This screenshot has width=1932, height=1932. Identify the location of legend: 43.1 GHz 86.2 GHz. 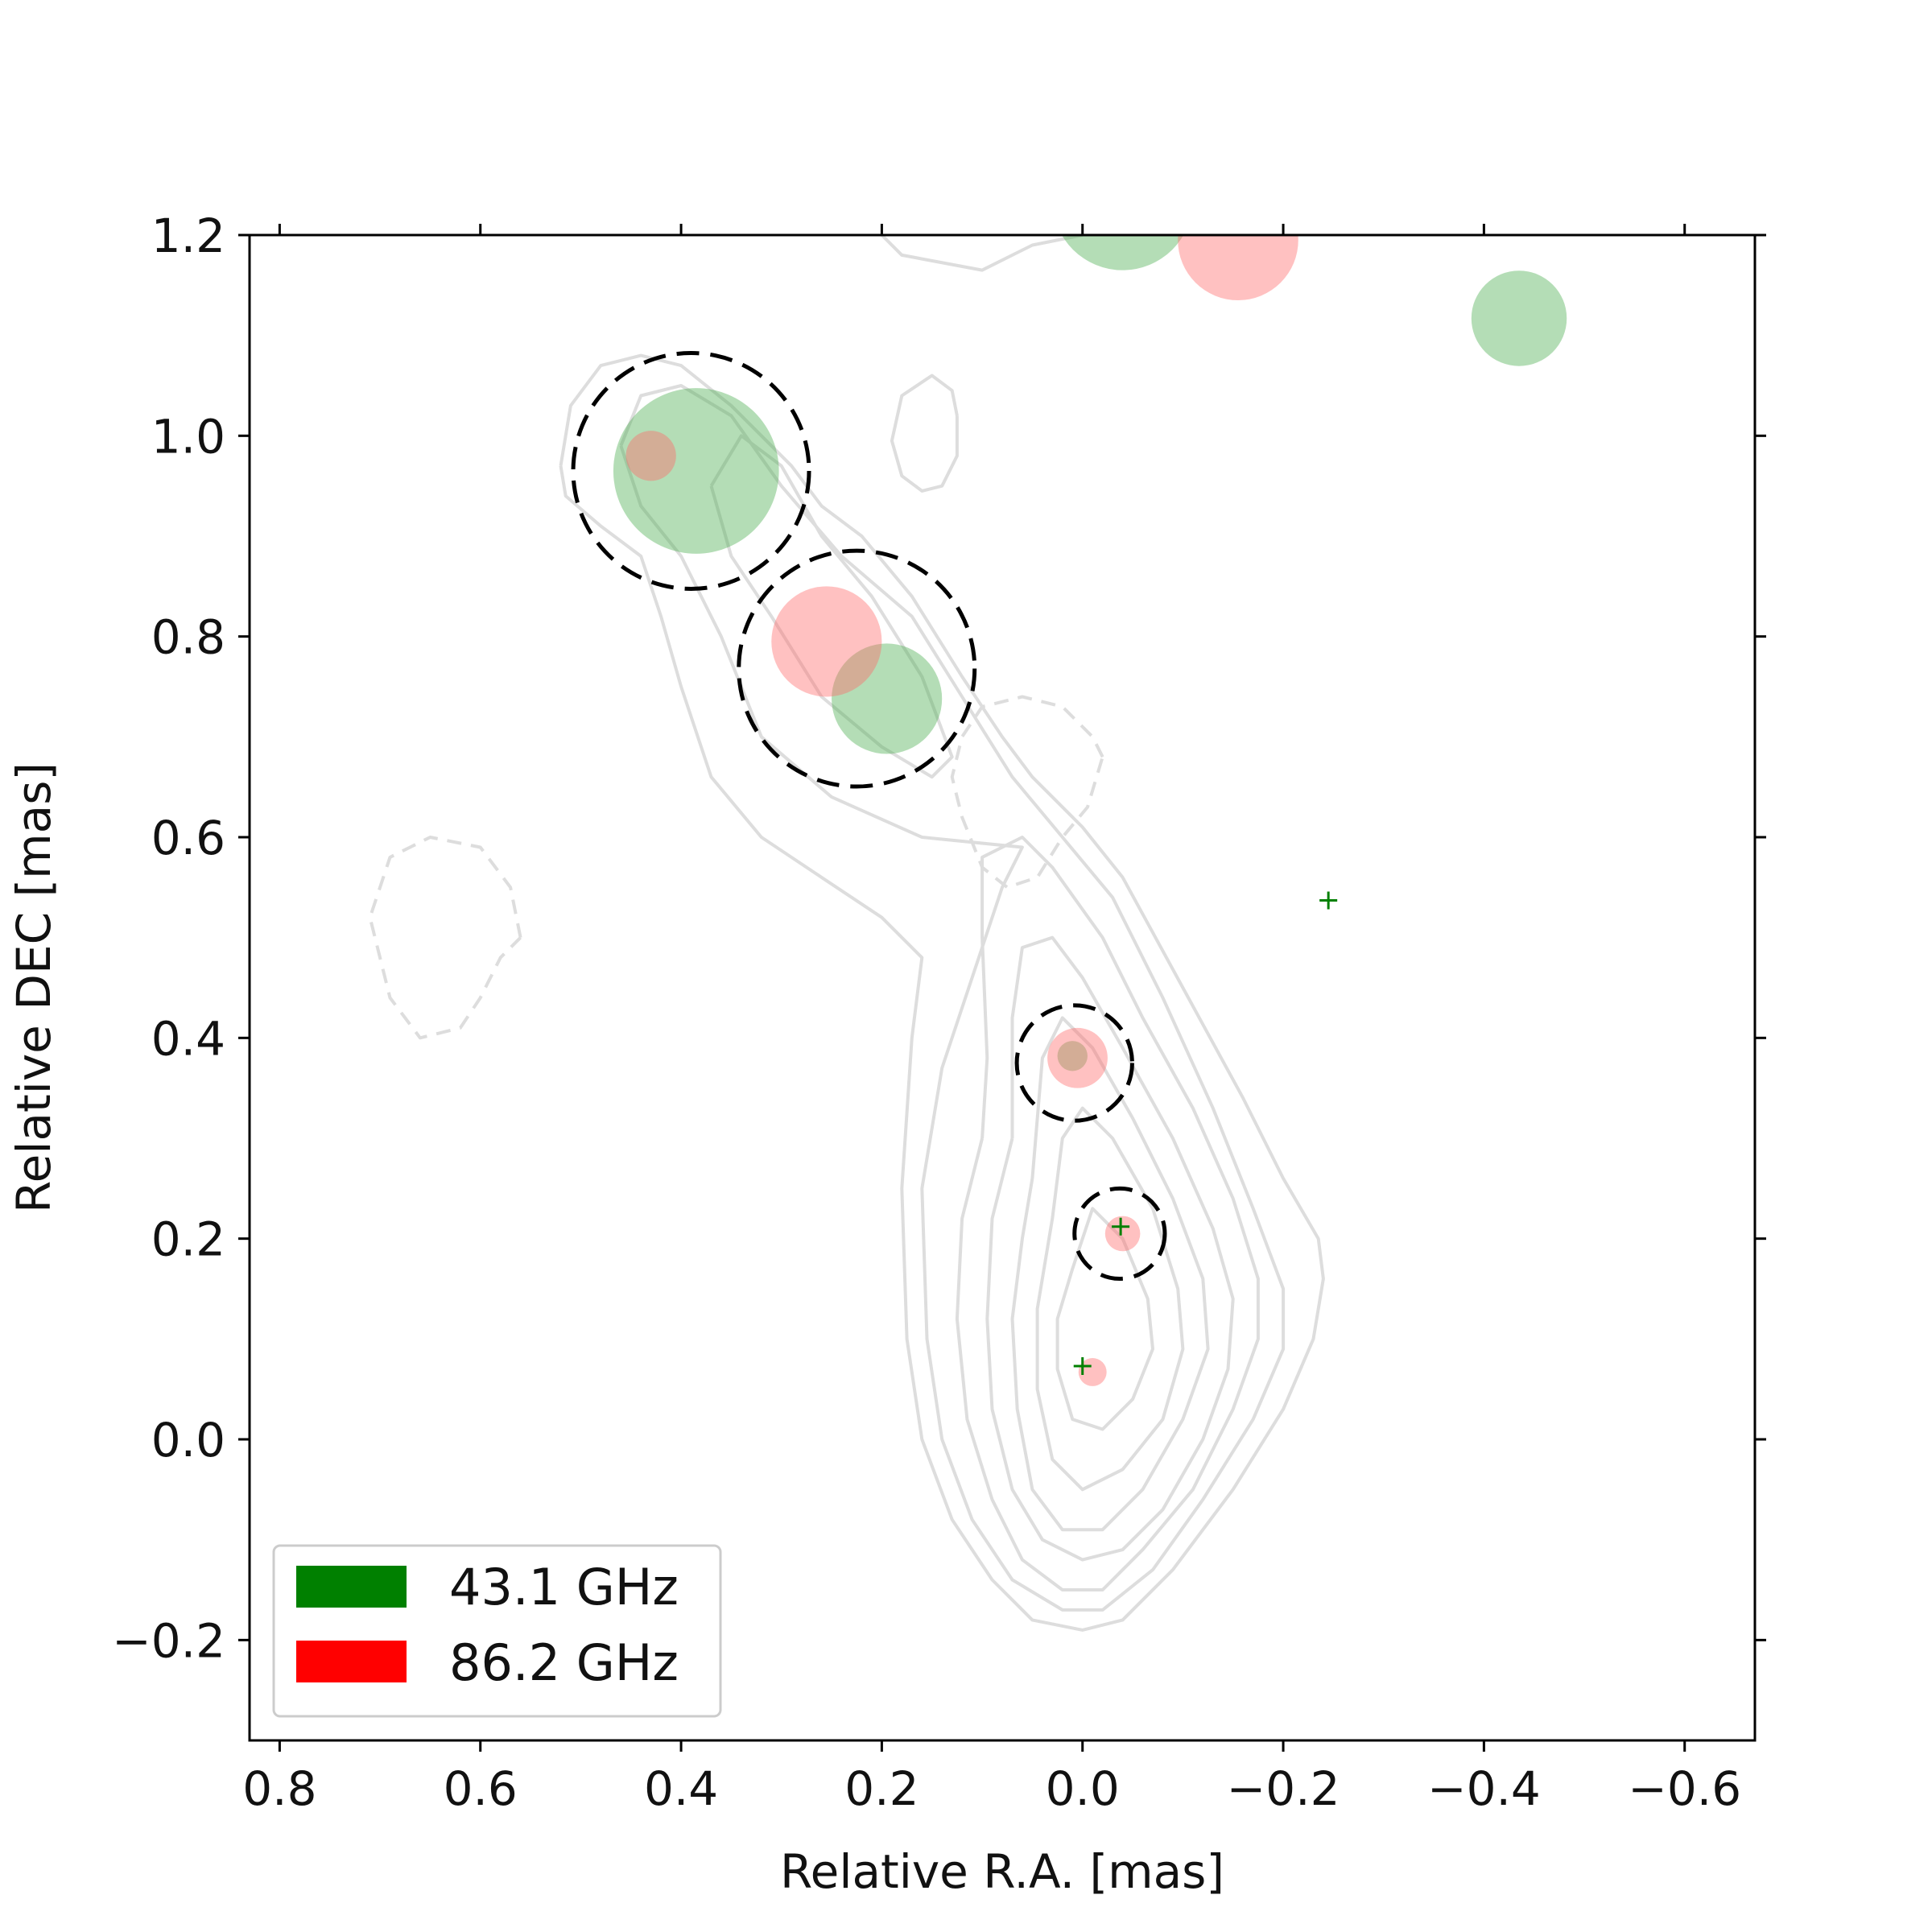
(497, 1631).